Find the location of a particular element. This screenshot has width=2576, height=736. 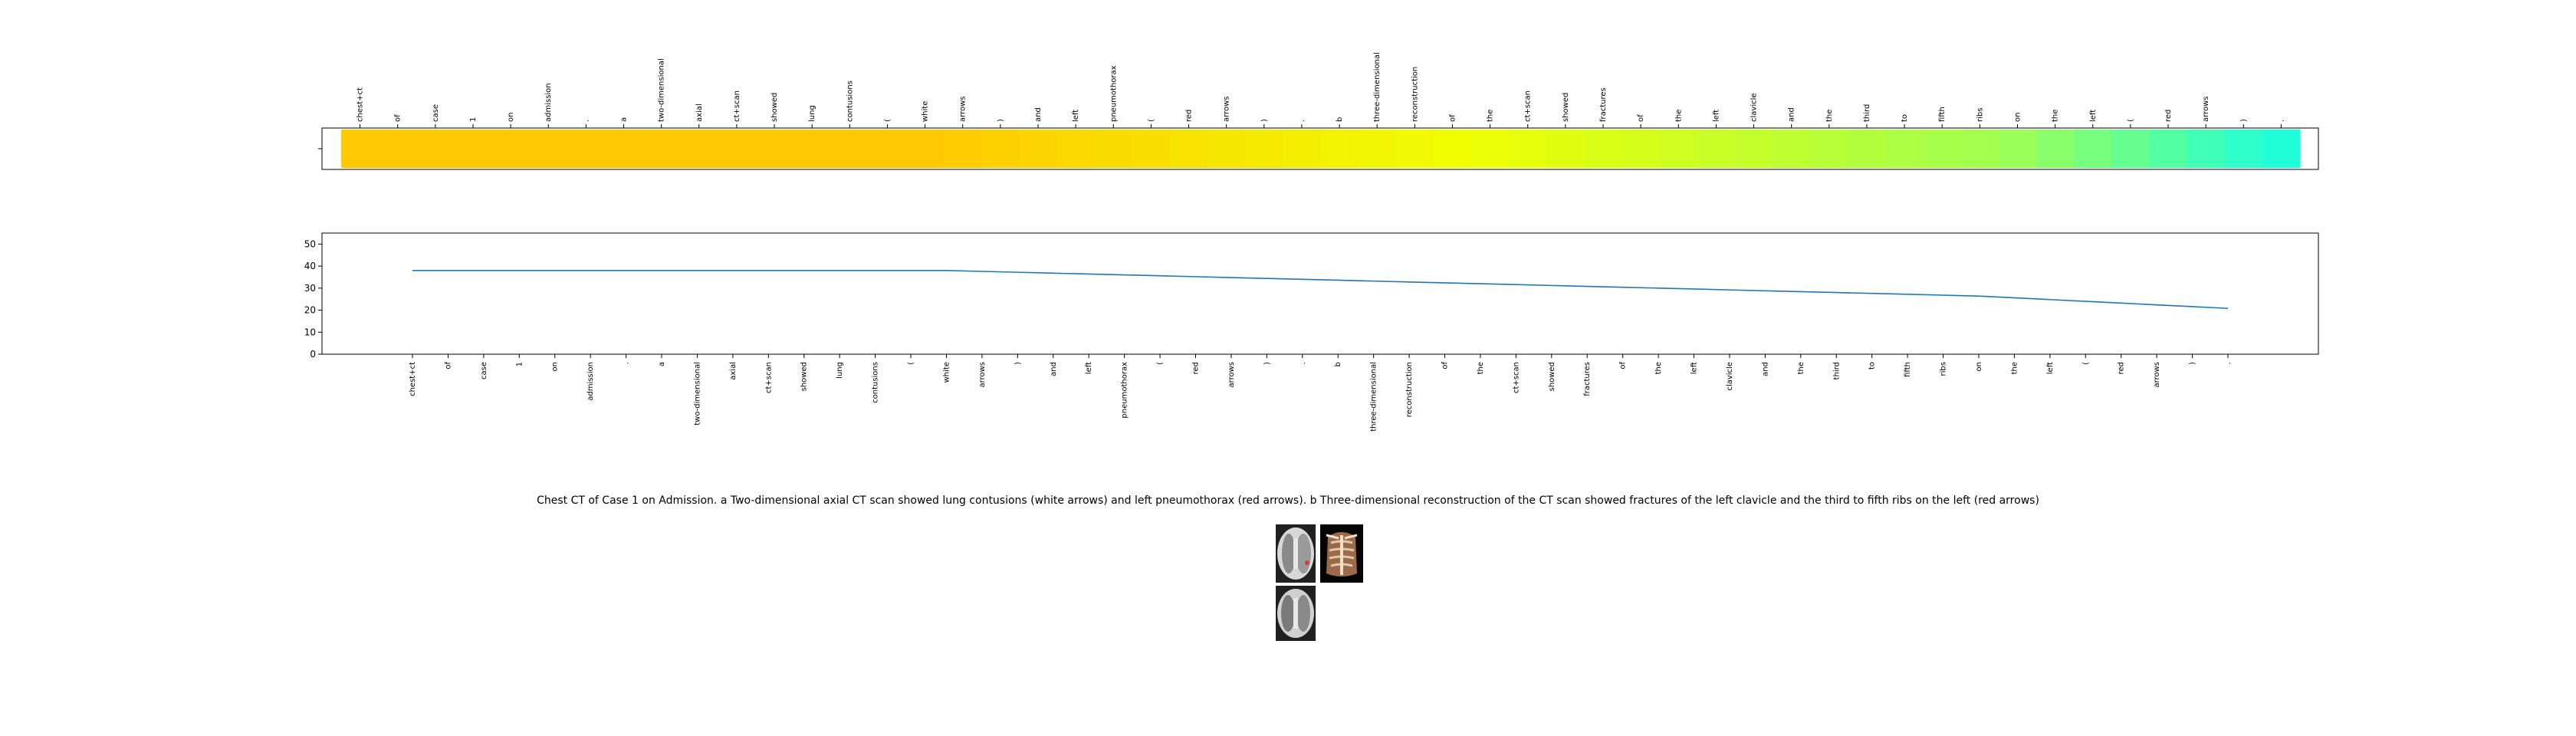

heatmap-token-label: clavicle is located at coordinates (1755, 108).